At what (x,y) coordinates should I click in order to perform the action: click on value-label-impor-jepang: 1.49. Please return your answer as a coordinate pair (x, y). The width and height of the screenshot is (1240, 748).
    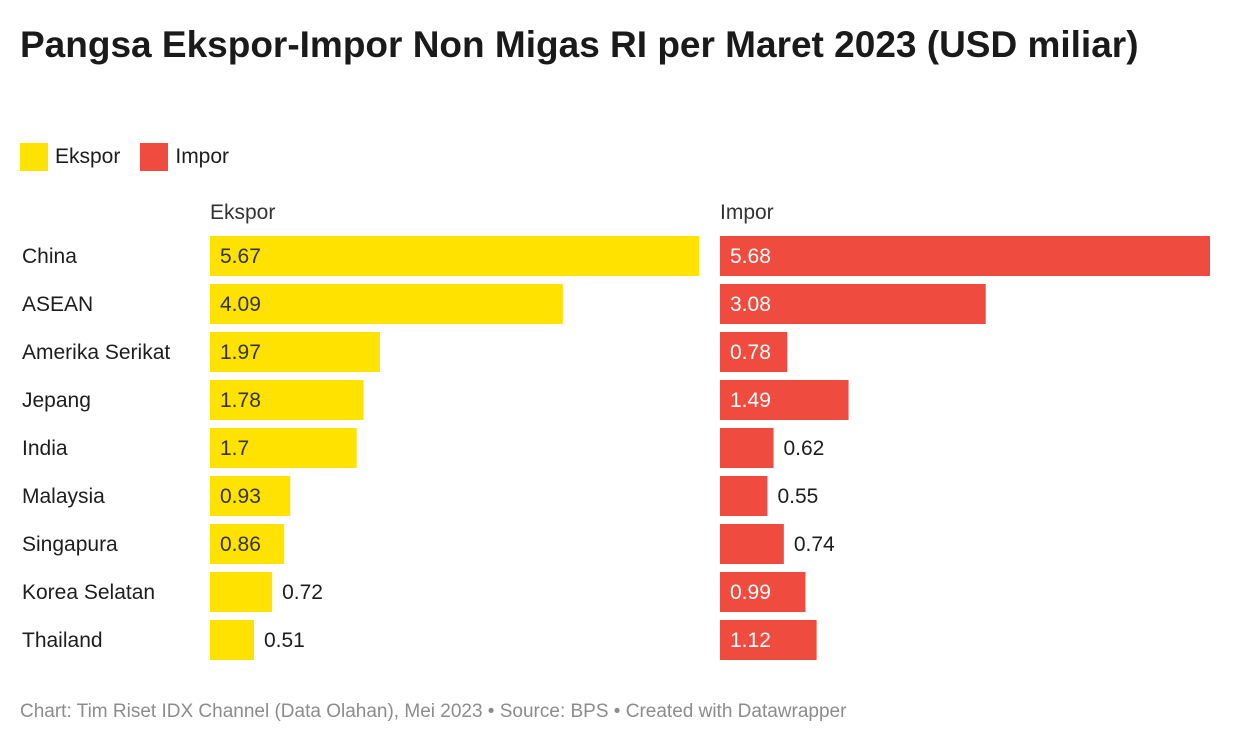
    Looking at the image, I should click on (750, 400).